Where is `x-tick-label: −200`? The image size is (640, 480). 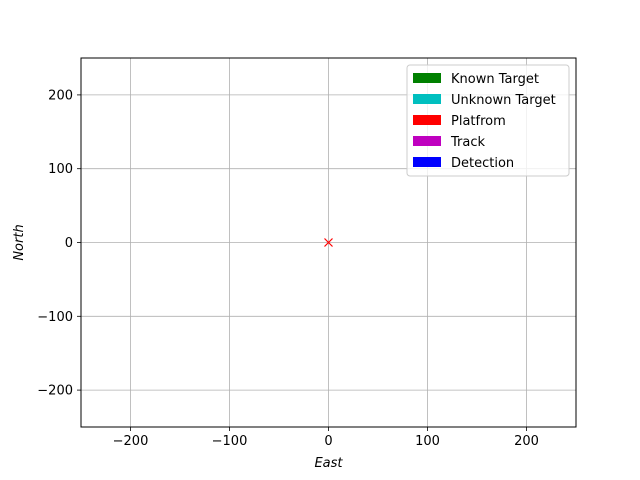
x-tick-label: −200 is located at coordinates (131, 441).